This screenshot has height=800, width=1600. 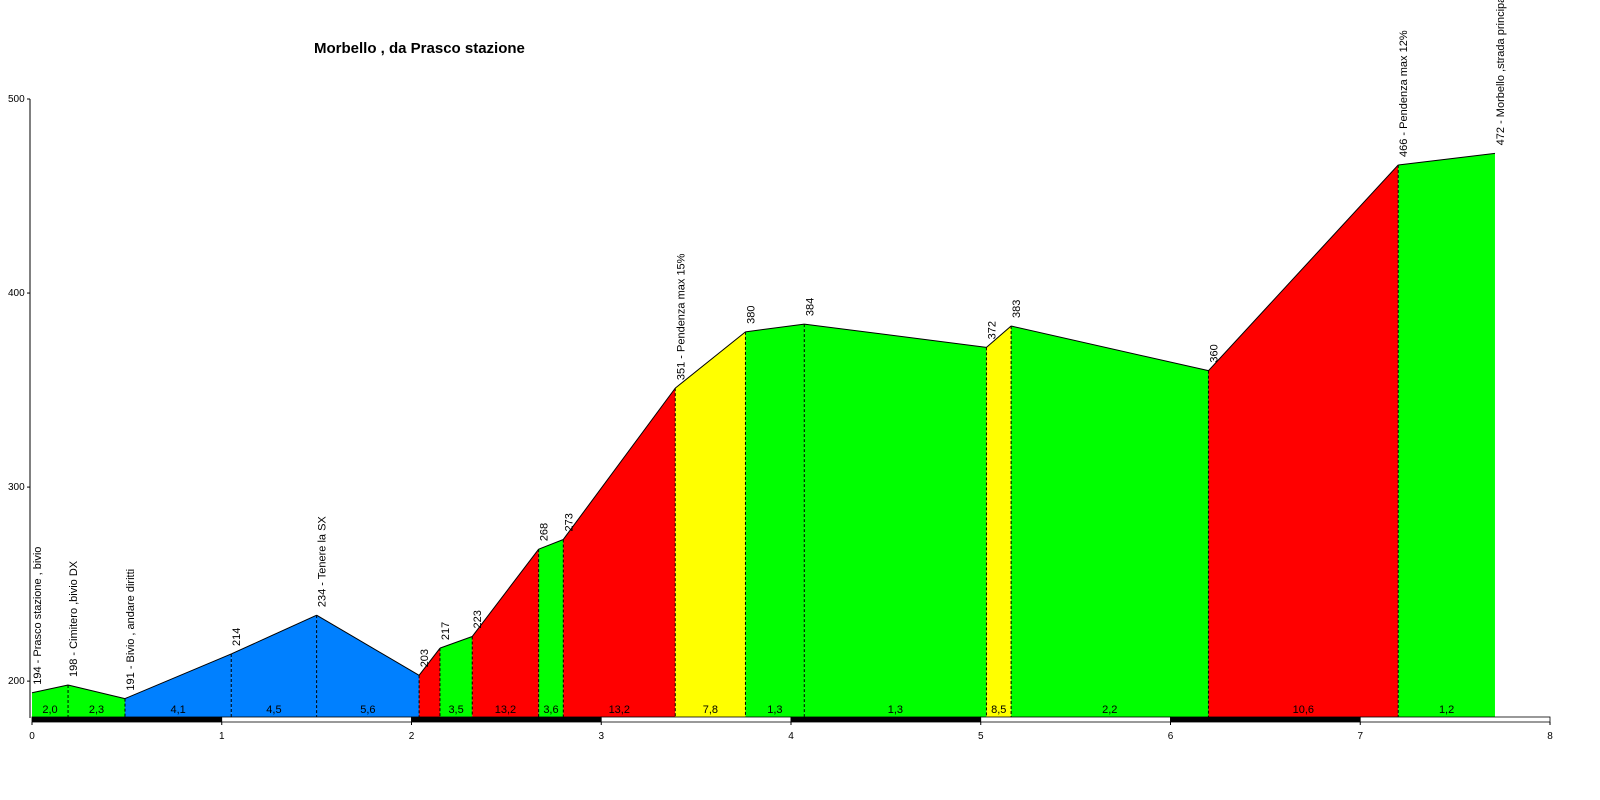 I want to click on y-tick-label: 400, so click(x=16, y=293).